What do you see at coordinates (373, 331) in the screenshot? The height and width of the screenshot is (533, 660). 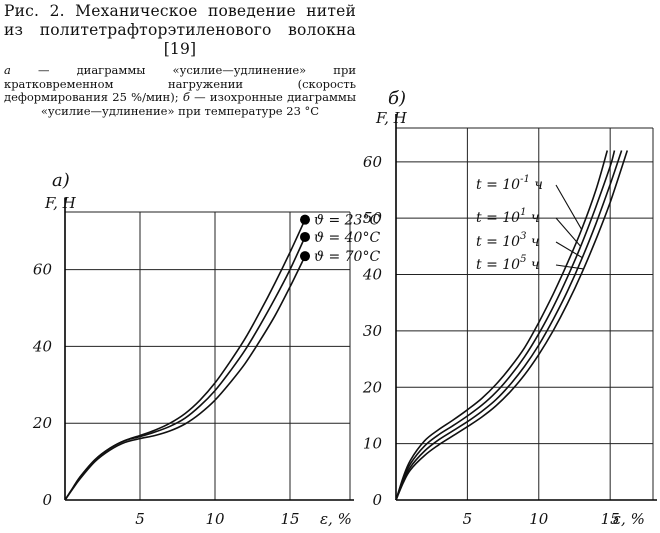 I see `panel-b-ytick-label: 30` at bounding box center [373, 331].